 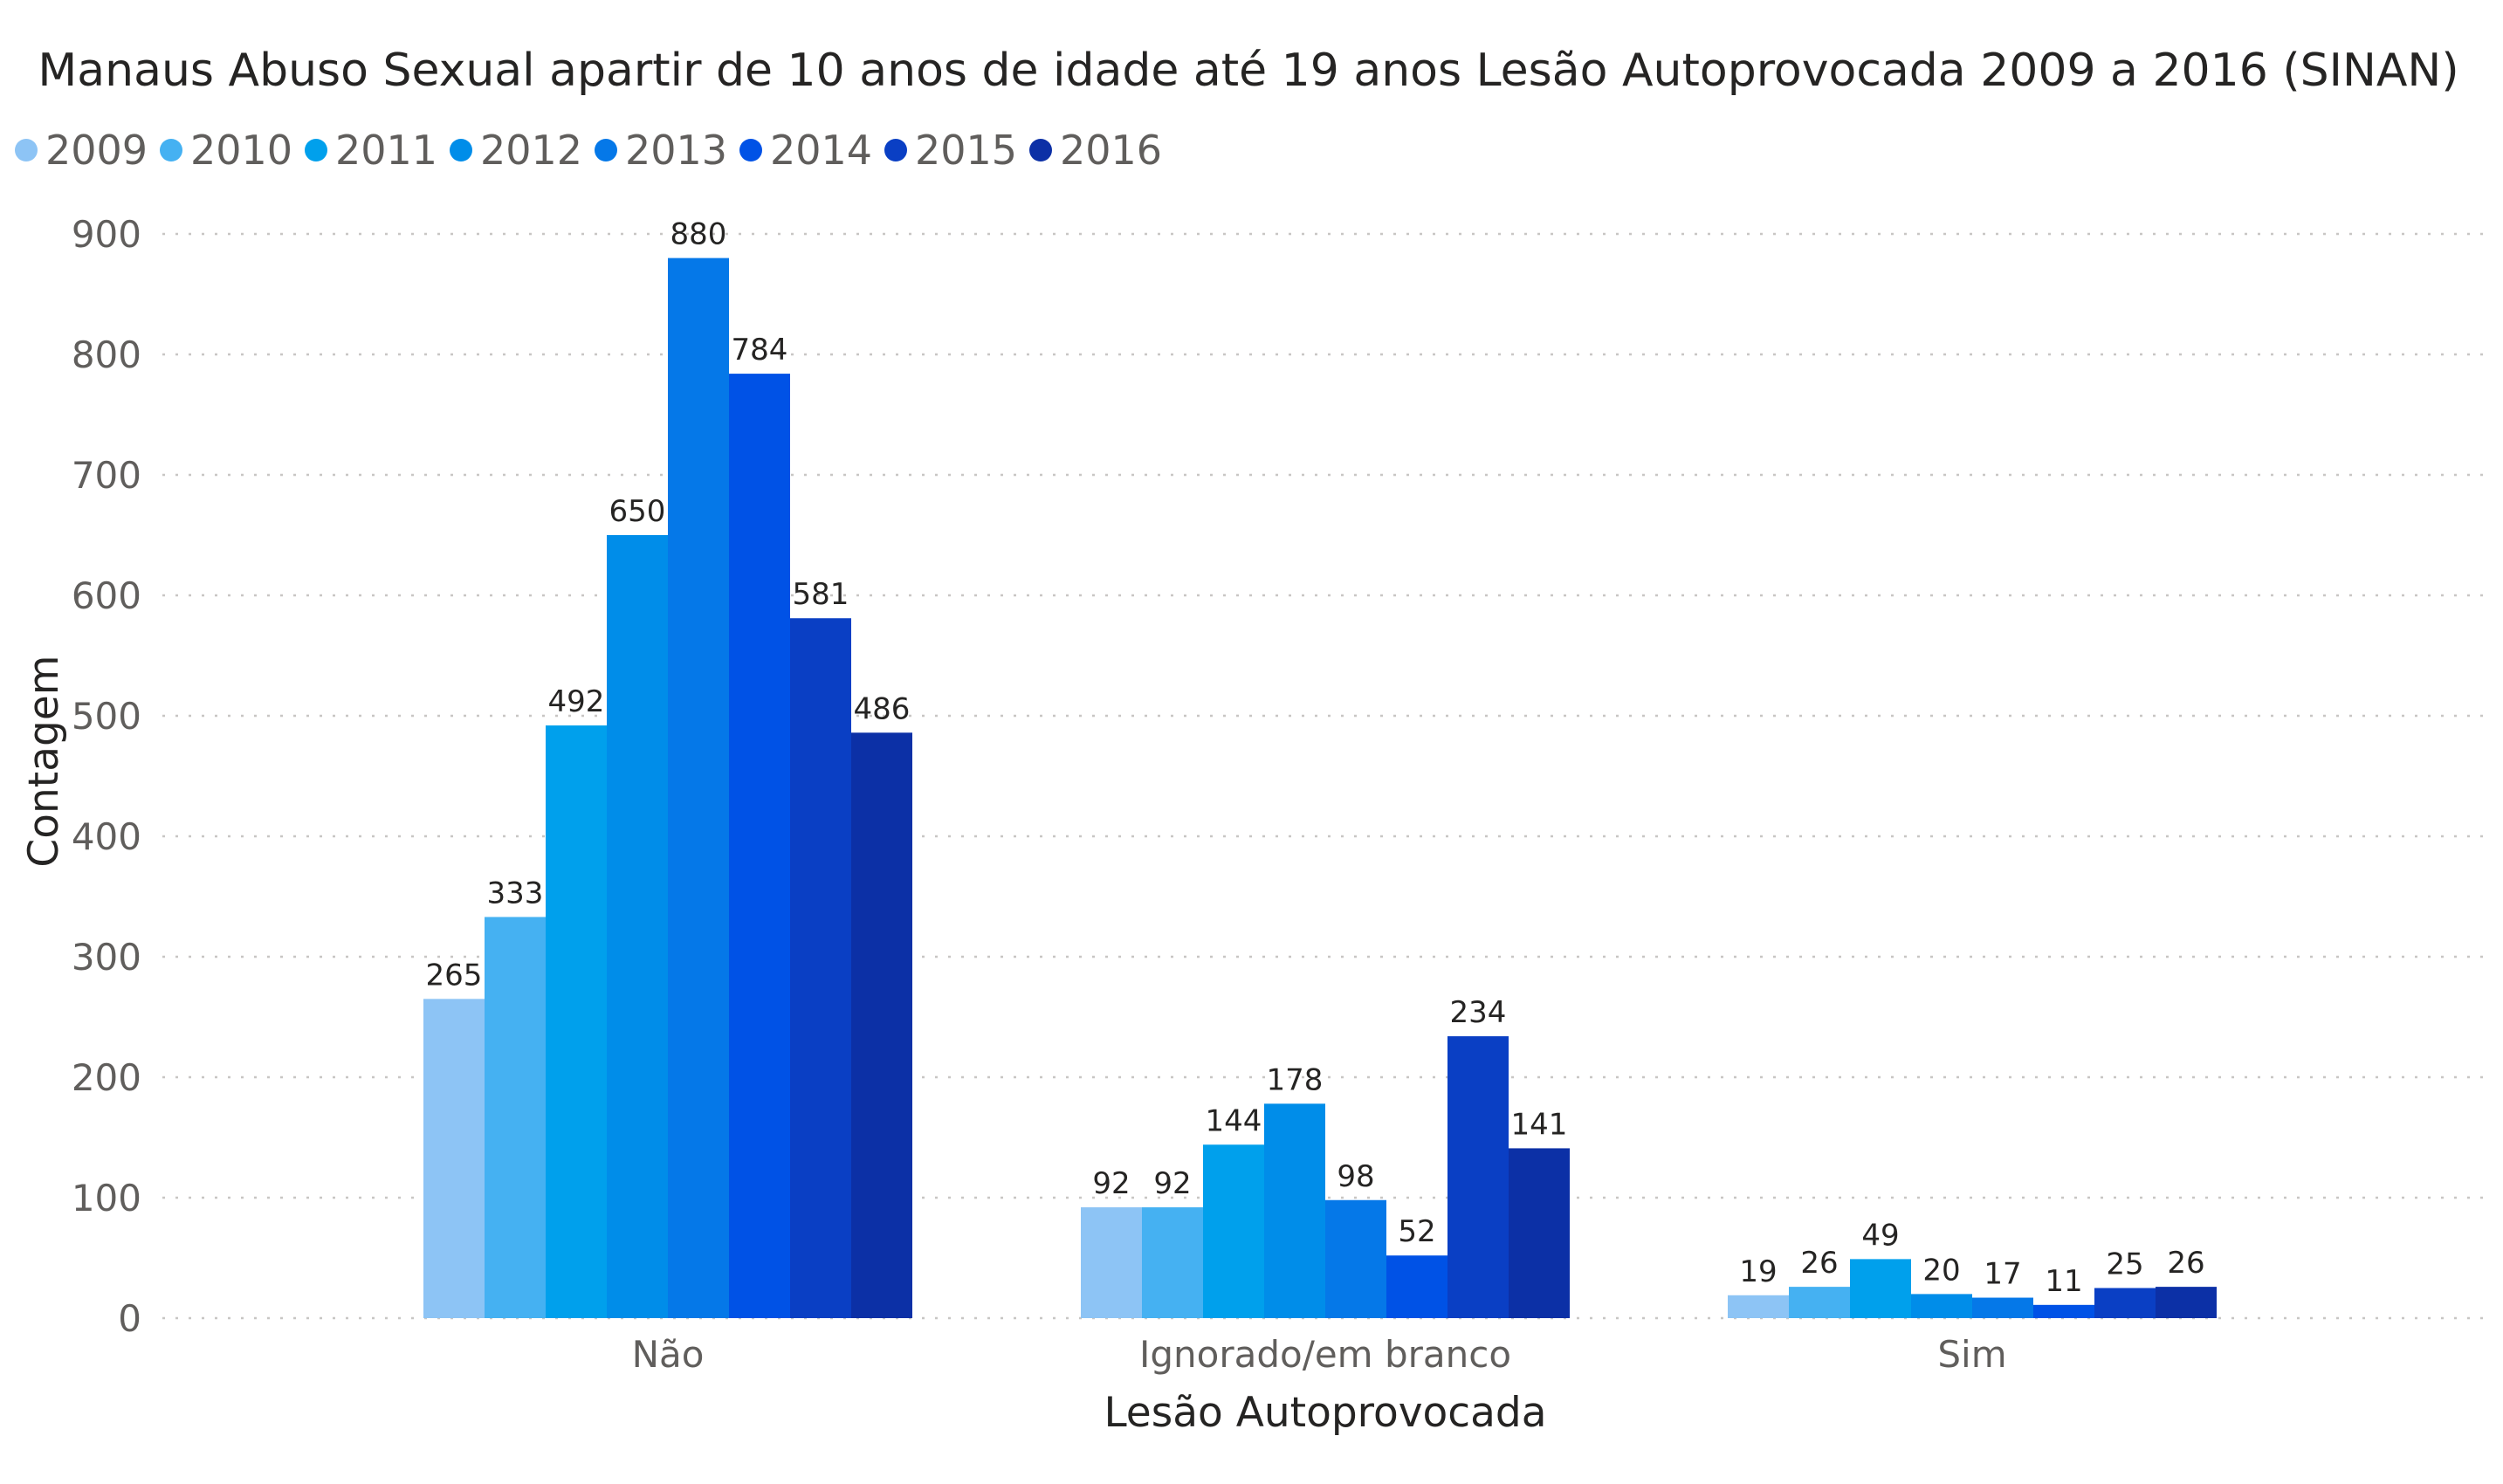 What do you see at coordinates (2063, 1282) in the screenshot?
I see `data-label: 11` at bounding box center [2063, 1282].